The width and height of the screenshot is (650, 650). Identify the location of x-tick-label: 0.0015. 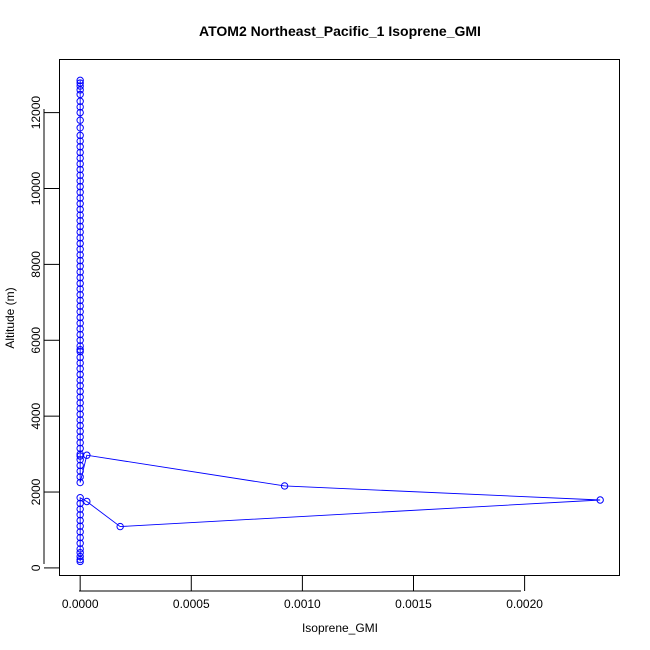
(413, 604).